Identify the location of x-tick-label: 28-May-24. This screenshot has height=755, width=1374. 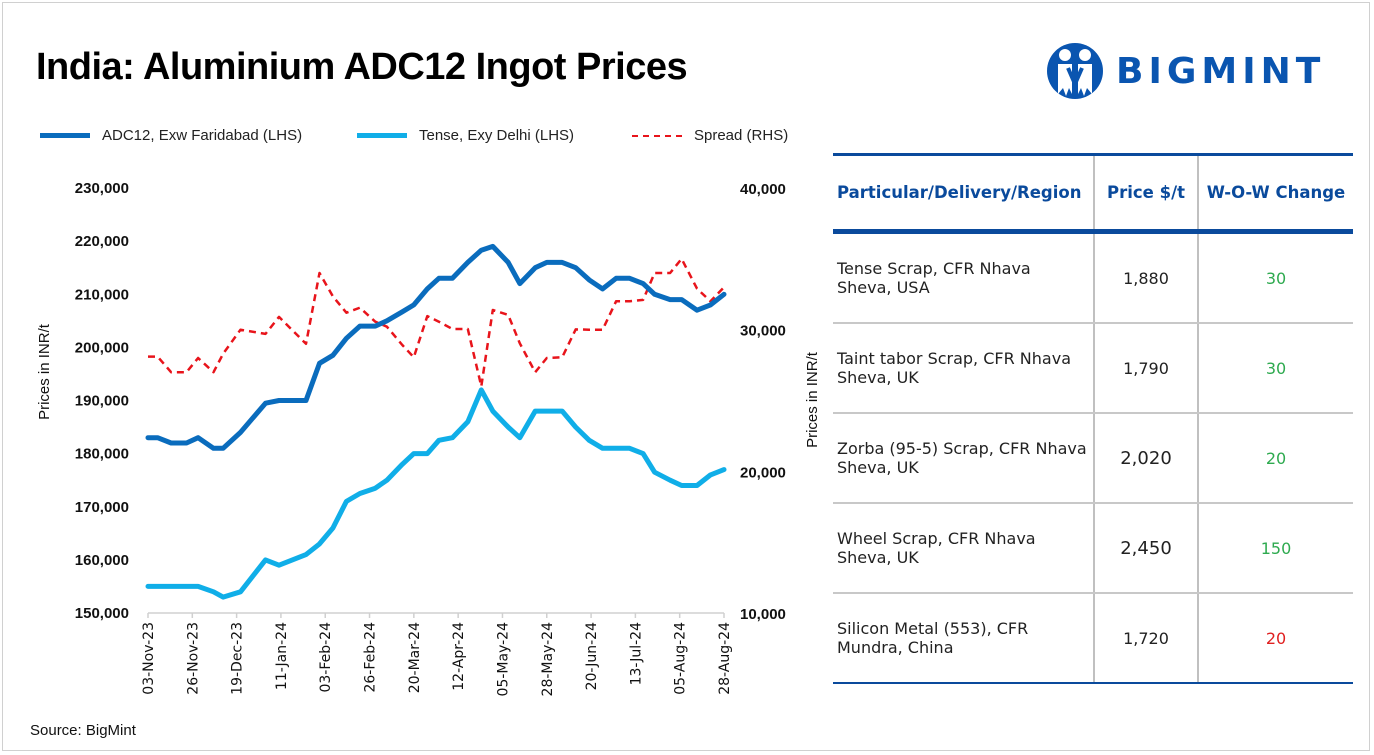
(548, 659).